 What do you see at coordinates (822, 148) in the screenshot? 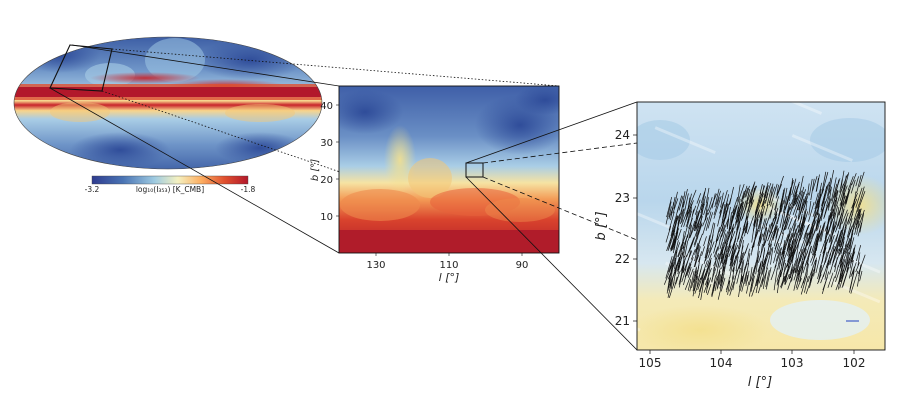
I see `background-streak` at bounding box center [822, 148].